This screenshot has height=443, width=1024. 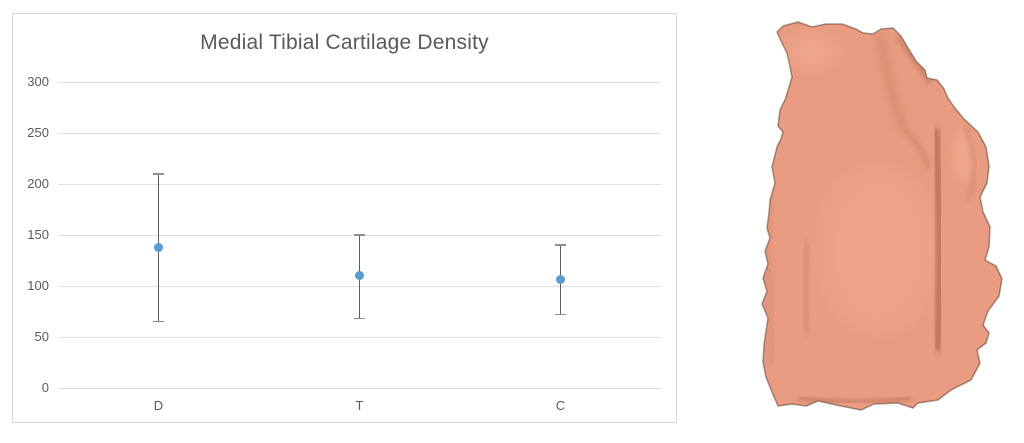 What do you see at coordinates (938, 240) in the screenshot?
I see `groove-right` at bounding box center [938, 240].